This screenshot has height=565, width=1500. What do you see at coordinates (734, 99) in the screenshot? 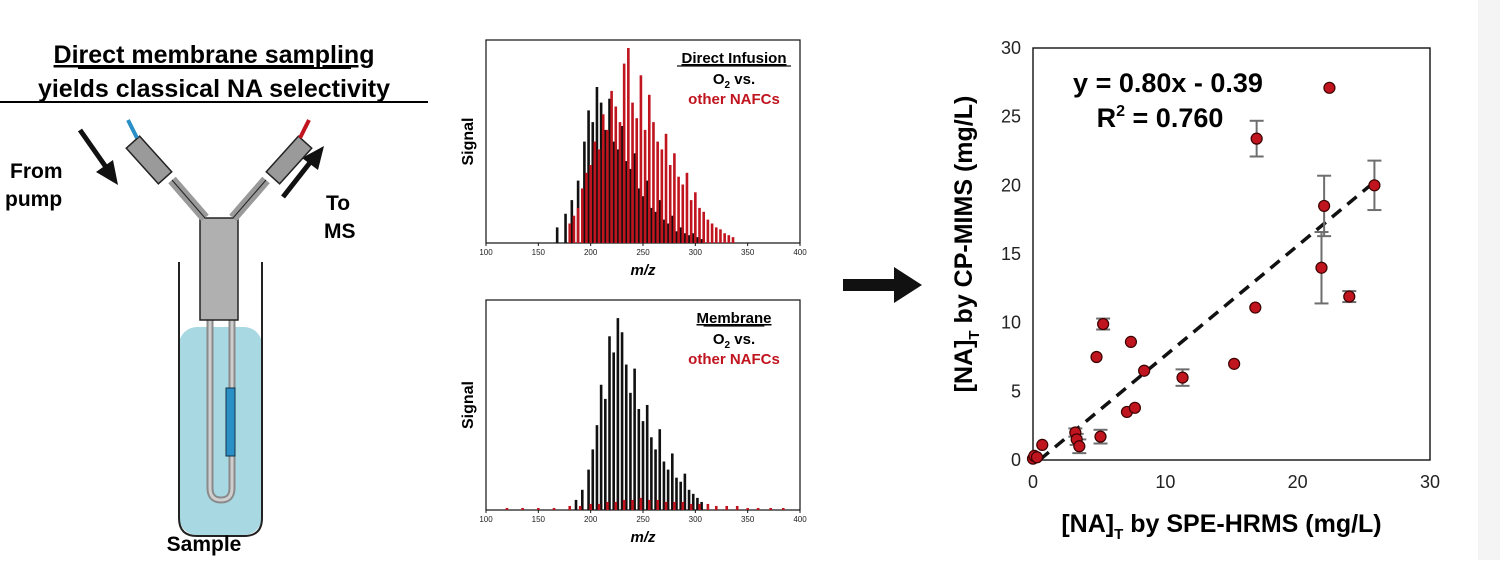
I see `legend-nafc-line: other NAFCs` at bounding box center [734, 99].